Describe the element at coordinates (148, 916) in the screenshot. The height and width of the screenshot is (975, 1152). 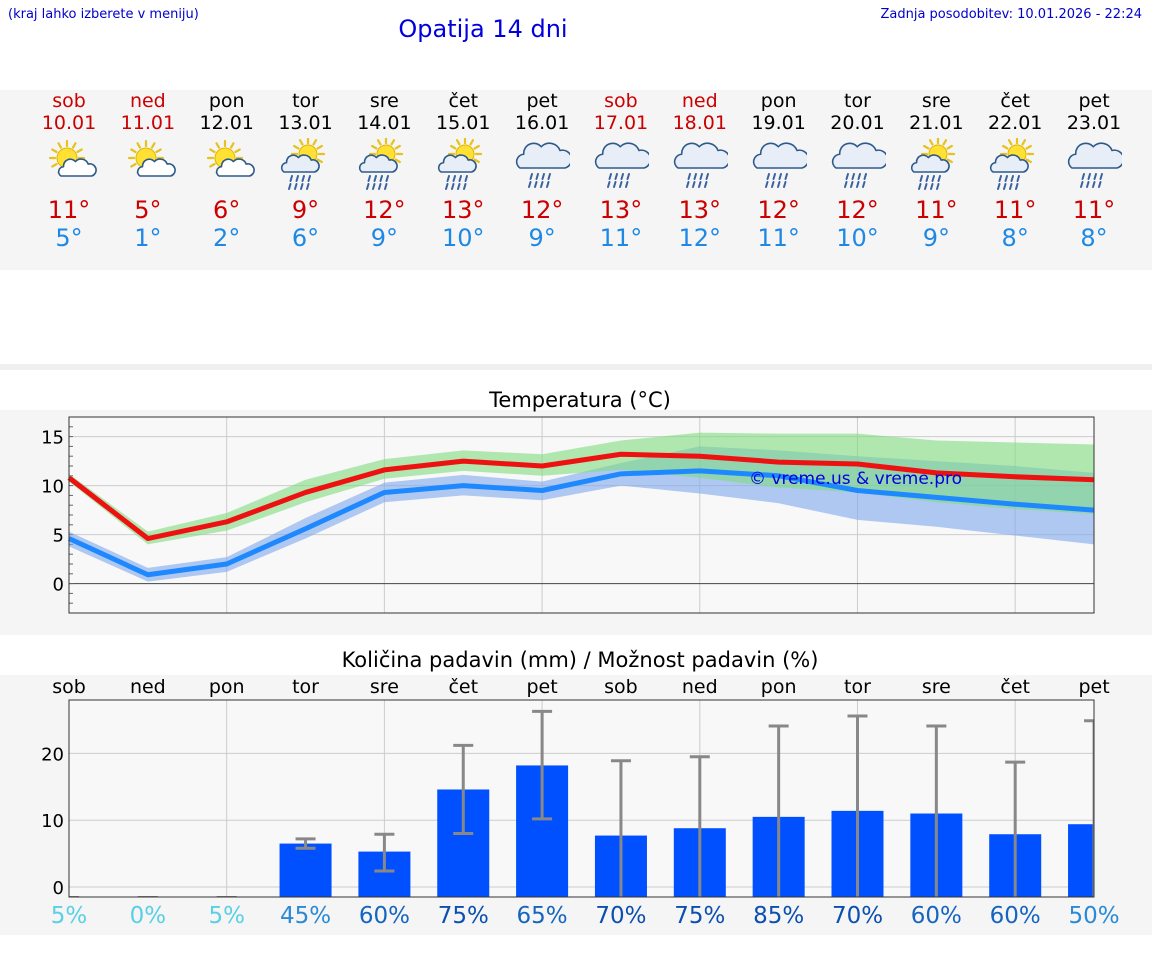
I see `precip-chance: 0%` at that location.